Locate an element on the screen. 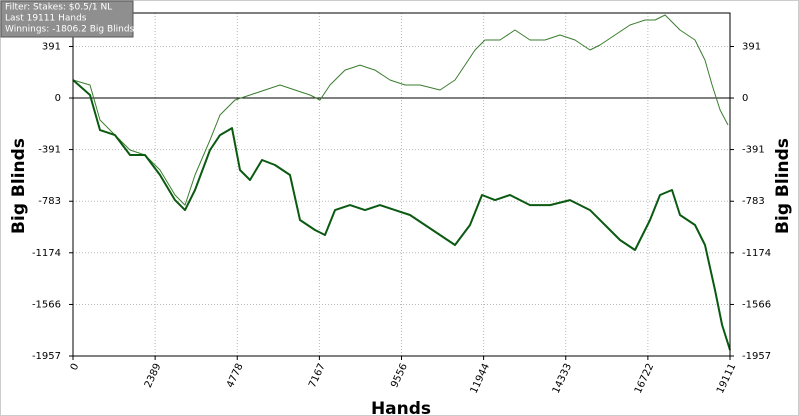 The height and width of the screenshot is (416, 799). y2-tick-label: -1957 is located at coordinates (756, 356).